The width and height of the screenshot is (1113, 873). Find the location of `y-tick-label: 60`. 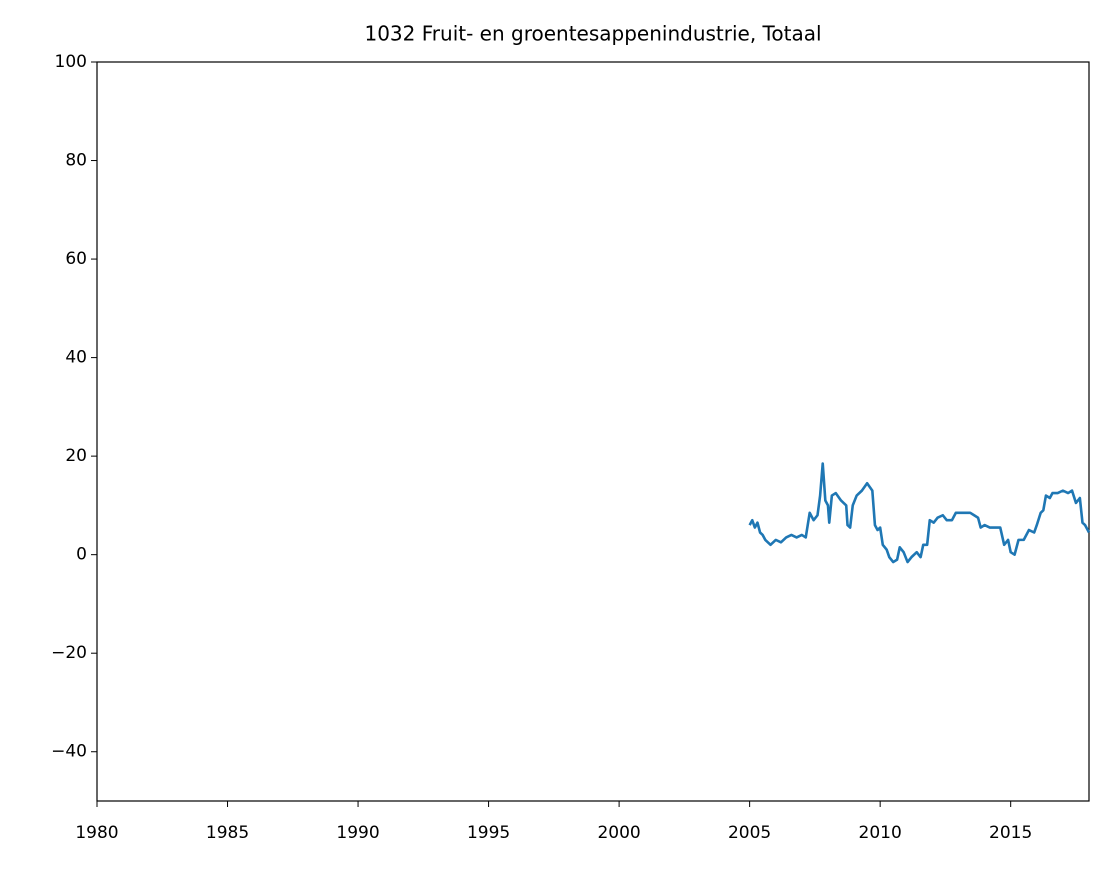

y-tick-label: 60 is located at coordinates (76, 259).